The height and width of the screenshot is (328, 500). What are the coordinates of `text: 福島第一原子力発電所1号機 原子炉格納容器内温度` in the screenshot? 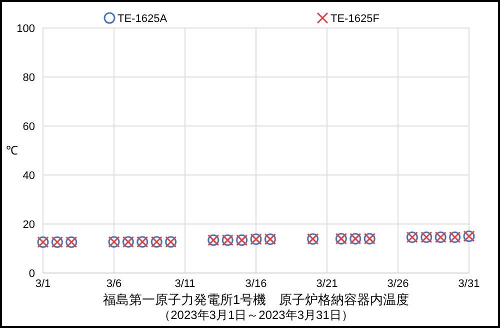 It's located at (256, 299).